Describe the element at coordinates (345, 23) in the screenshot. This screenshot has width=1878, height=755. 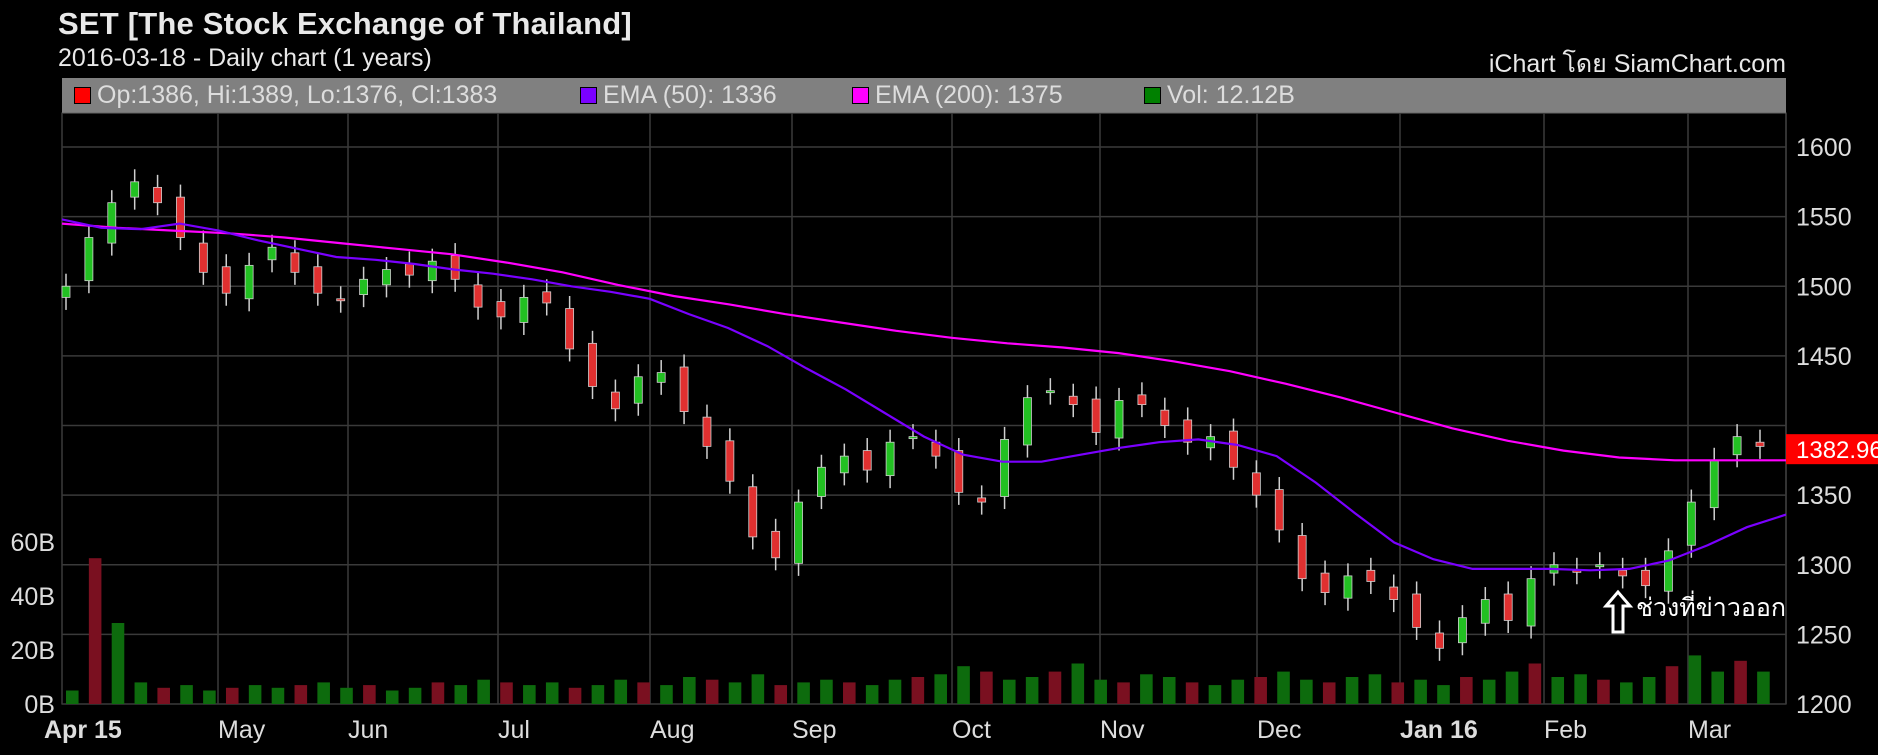
I see `chart-title: SET [The Stock Exchange of Thailand]` at that location.